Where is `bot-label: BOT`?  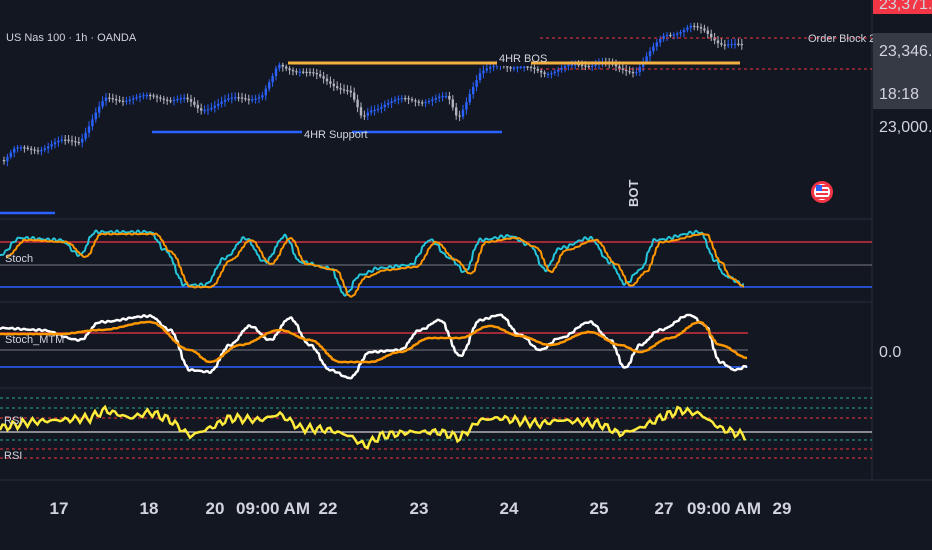 bot-label: BOT is located at coordinates (633, 194).